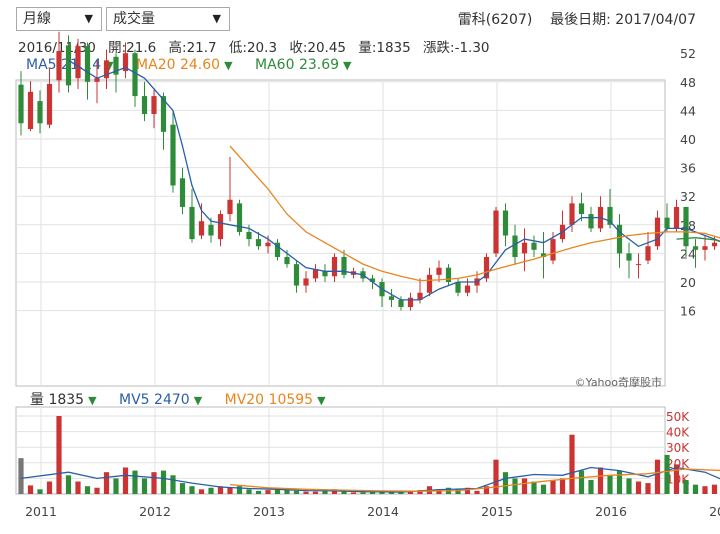 The width and height of the screenshot is (720, 534). Describe the element at coordinates (688, 139) in the screenshot. I see `price-tick-label: 40` at that location.